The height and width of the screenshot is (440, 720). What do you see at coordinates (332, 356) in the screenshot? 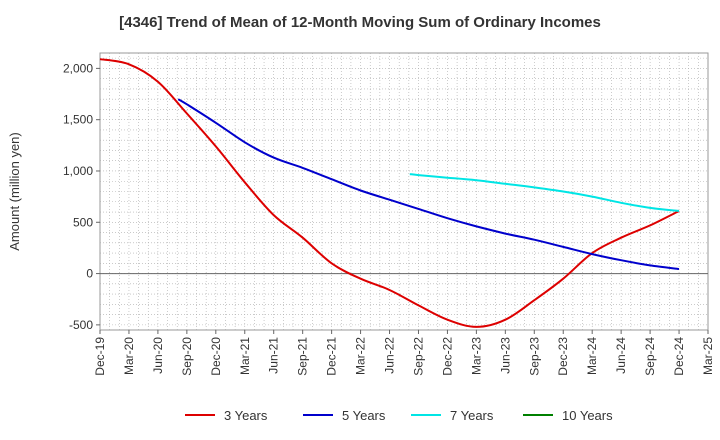
I see `x-tick-label: Dec-21` at bounding box center [332, 356].